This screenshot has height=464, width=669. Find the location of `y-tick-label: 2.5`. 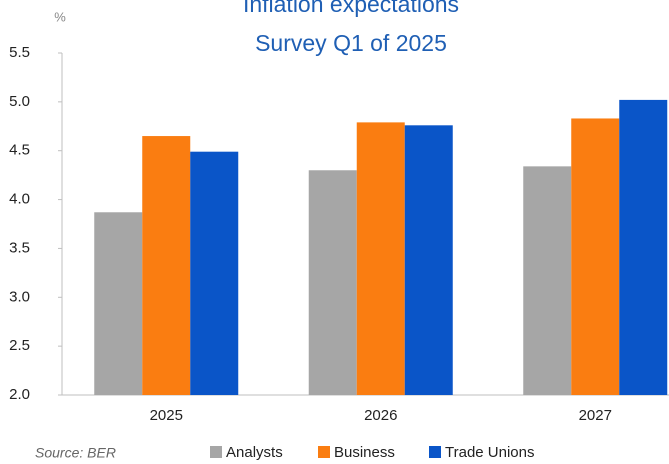

y-tick-label: 2.5 is located at coordinates (19, 345).